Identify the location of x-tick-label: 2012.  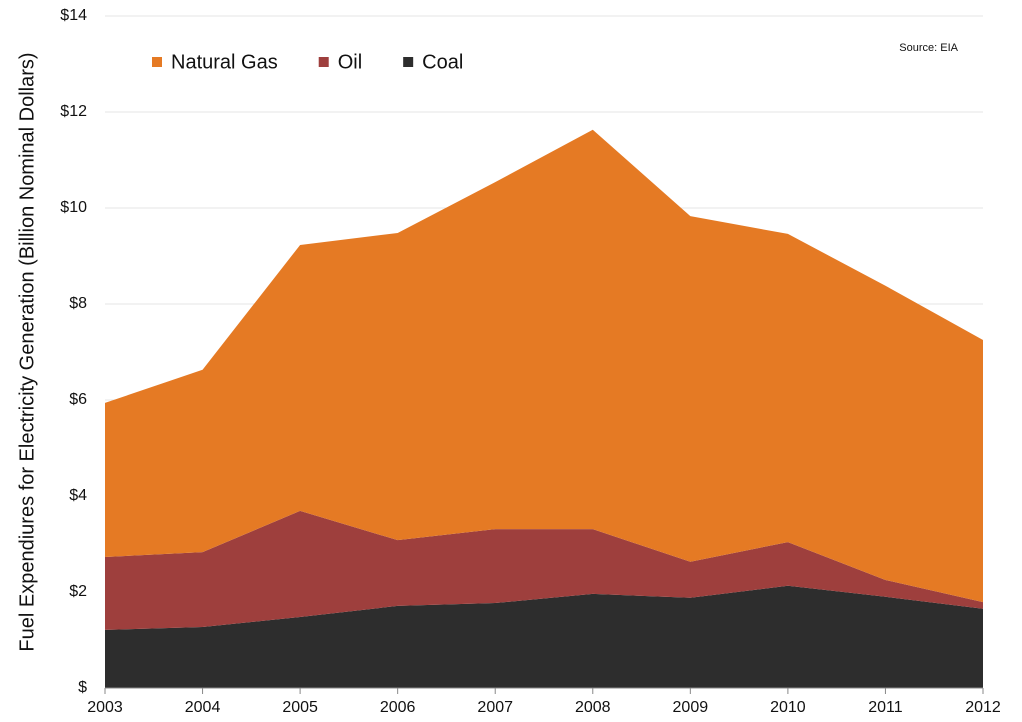
(983, 707).